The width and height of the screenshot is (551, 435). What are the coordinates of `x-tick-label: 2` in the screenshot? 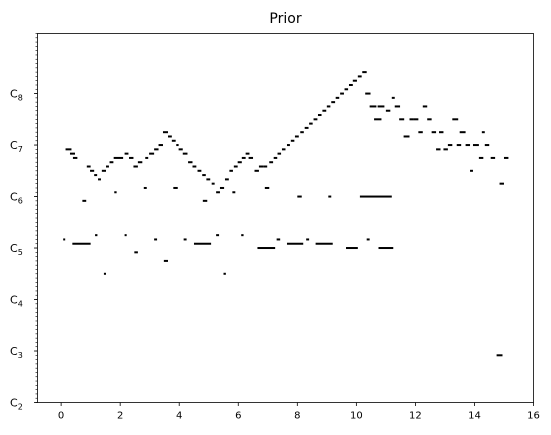 It's located at (120, 416).